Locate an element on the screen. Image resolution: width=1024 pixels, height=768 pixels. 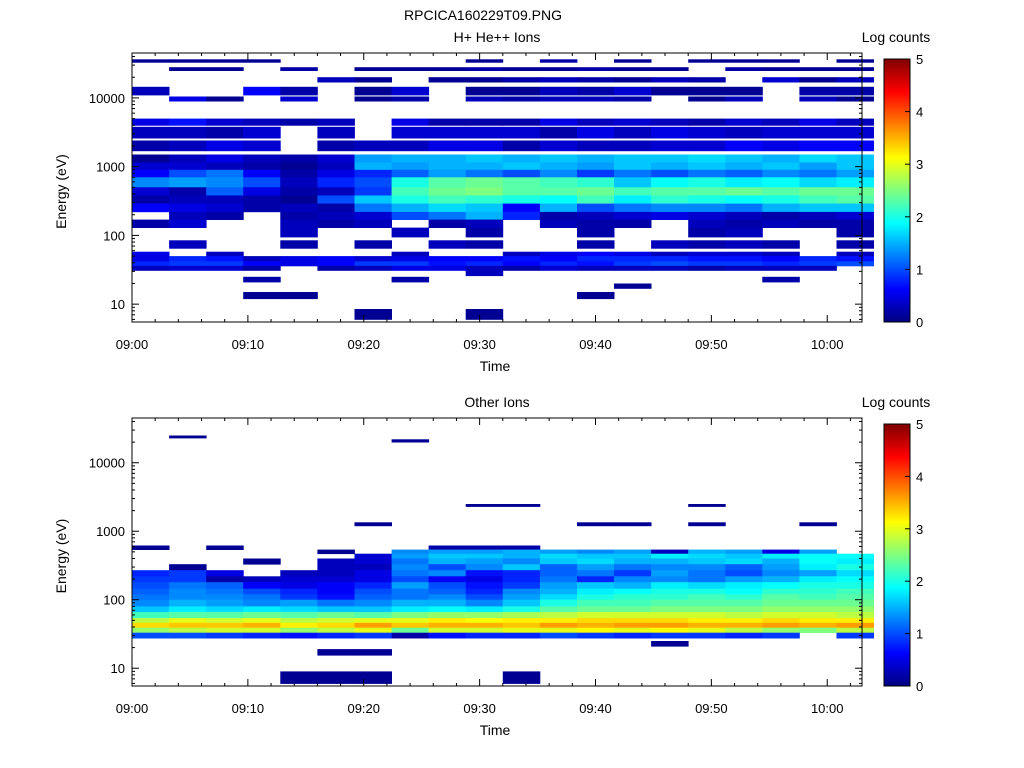
colorbar-tick-label: 3 is located at coordinates (919, 529).